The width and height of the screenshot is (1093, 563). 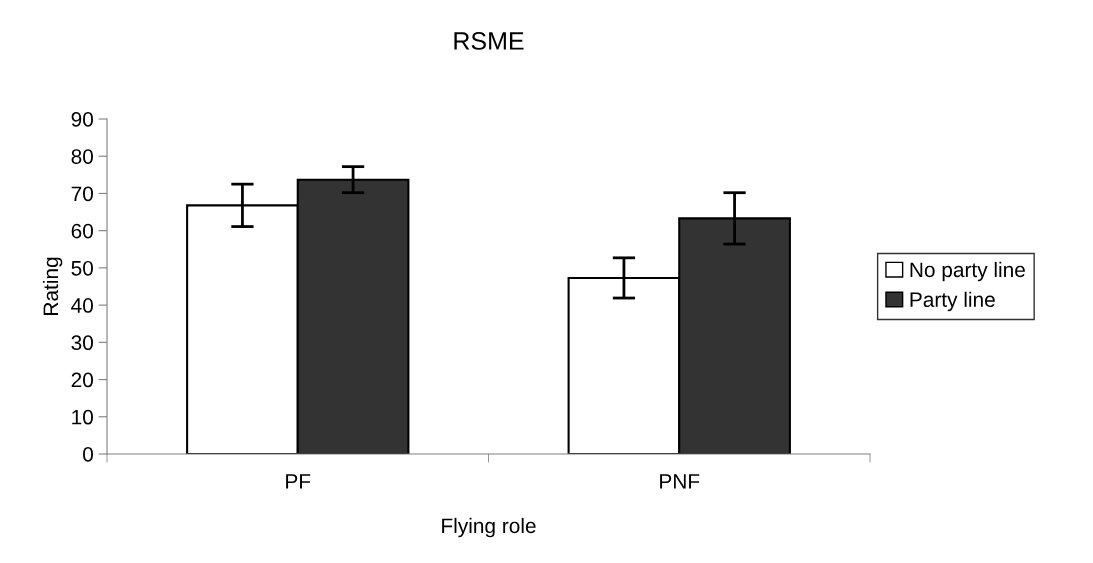 I want to click on y-tick-label: 70, so click(x=82, y=194).